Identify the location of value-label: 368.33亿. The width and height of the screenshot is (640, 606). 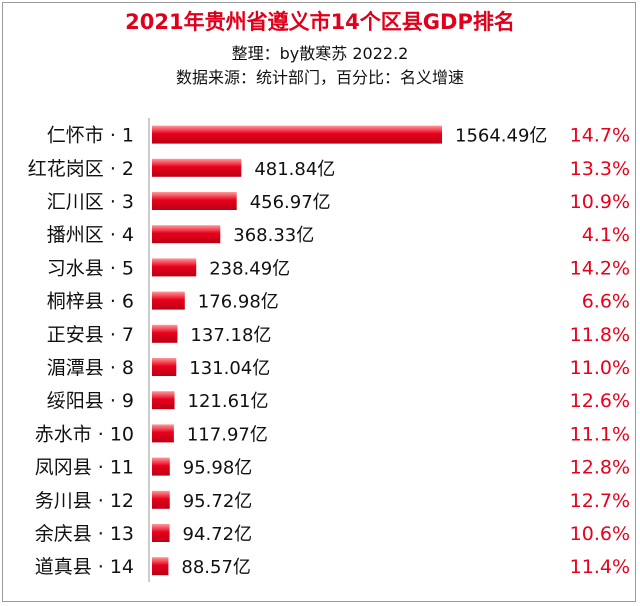
(273, 235).